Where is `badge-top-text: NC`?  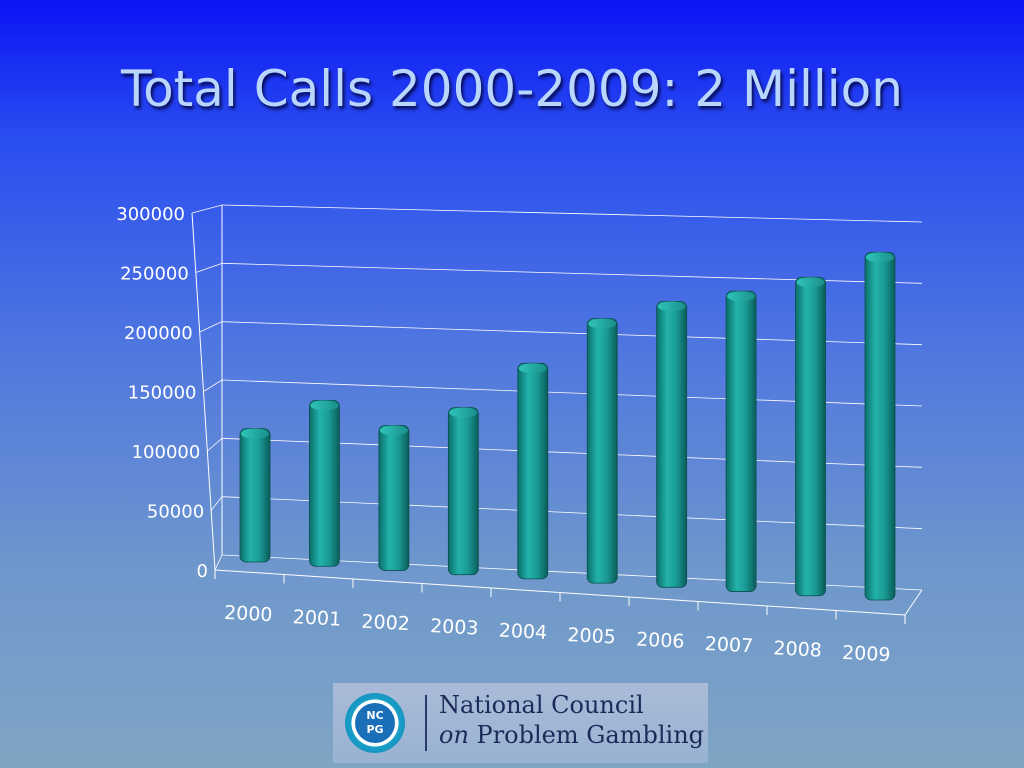 badge-top-text: NC is located at coordinates (375, 715).